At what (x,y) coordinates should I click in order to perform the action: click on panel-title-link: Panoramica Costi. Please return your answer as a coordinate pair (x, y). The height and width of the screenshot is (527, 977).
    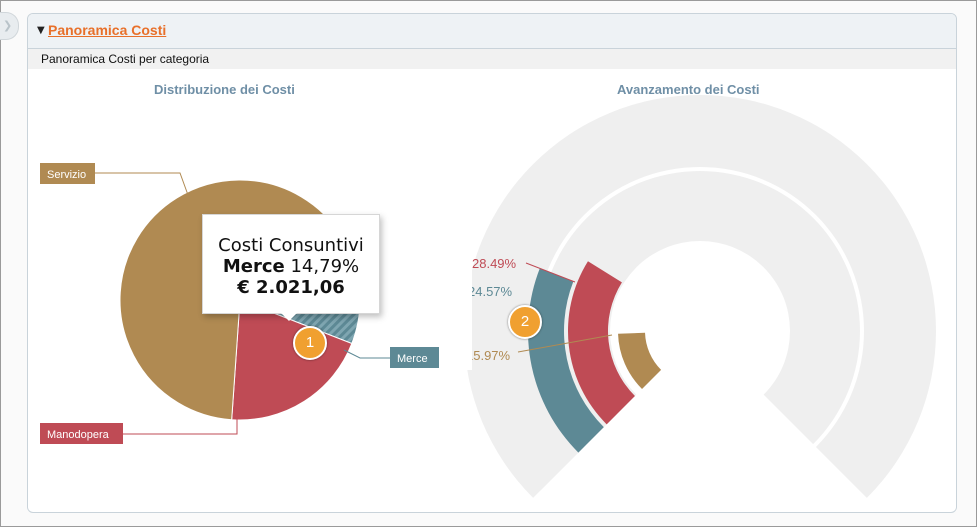
    Looking at the image, I should click on (107, 30).